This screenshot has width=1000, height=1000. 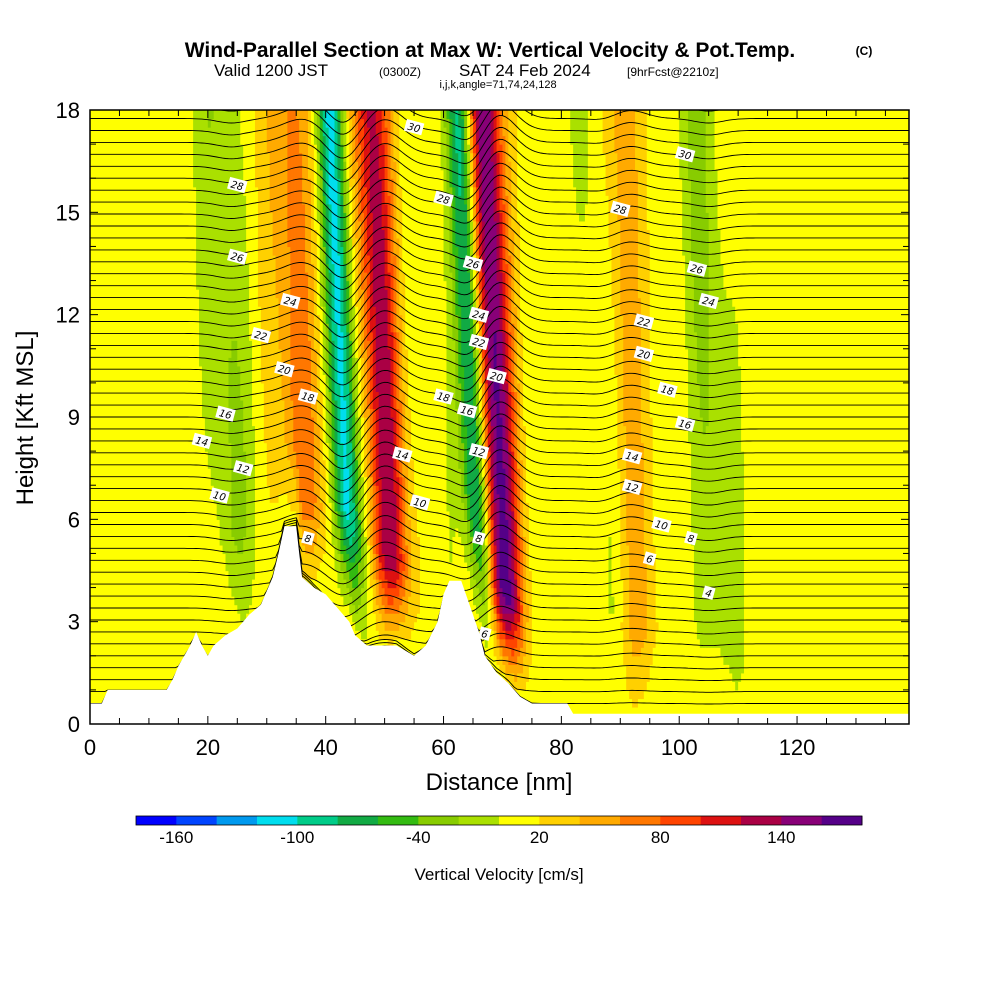 What do you see at coordinates (242, 470) in the screenshot?
I see `theta-label-text: 12` at bounding box center [242, 470].